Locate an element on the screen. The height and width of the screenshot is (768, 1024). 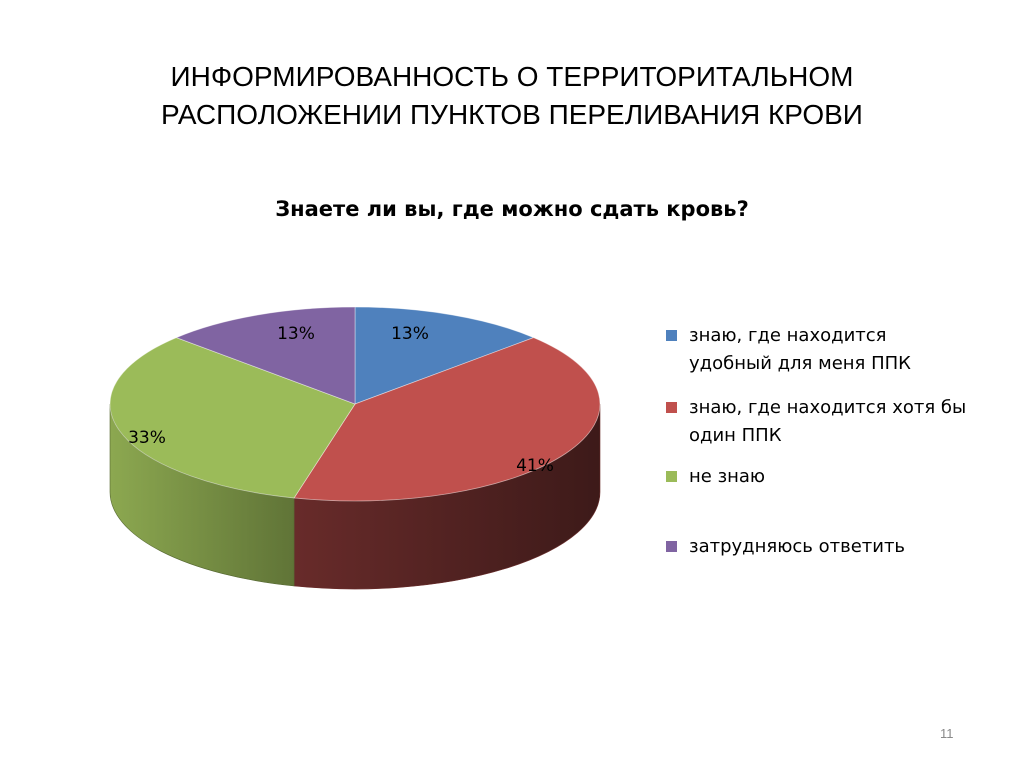
pie-slice-dont-know is located at coordinates (232, 418).